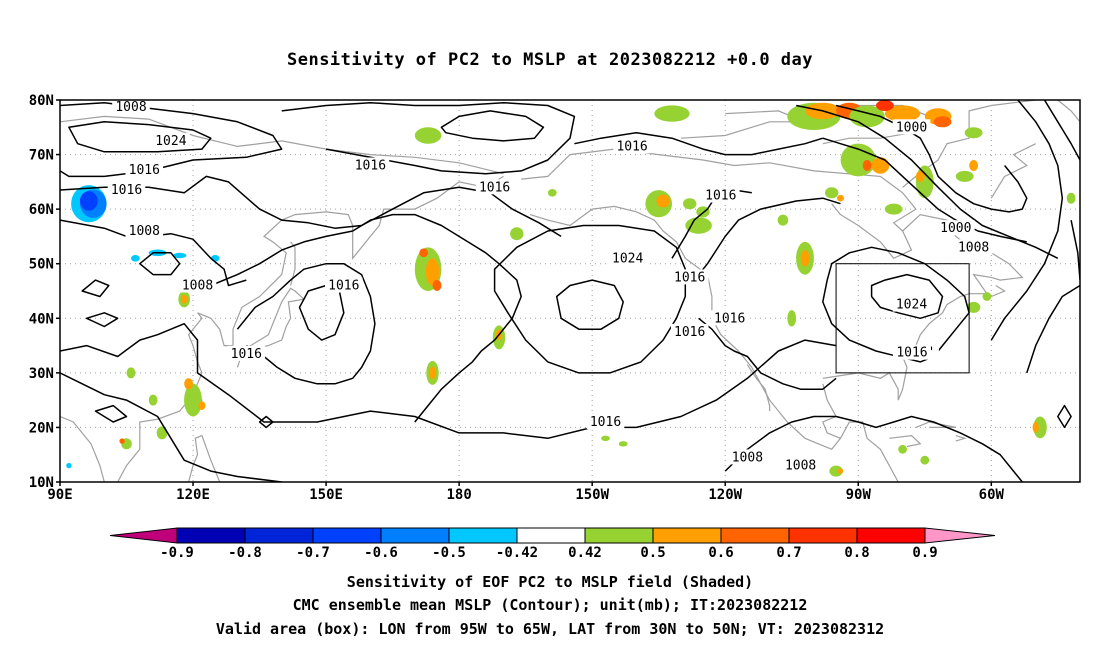 The height and width of the screenshot is (650, 1100). Describe the element at coordinates (449, 553) in the screenshot. I see `colorbar-label: -0.5` at that location.